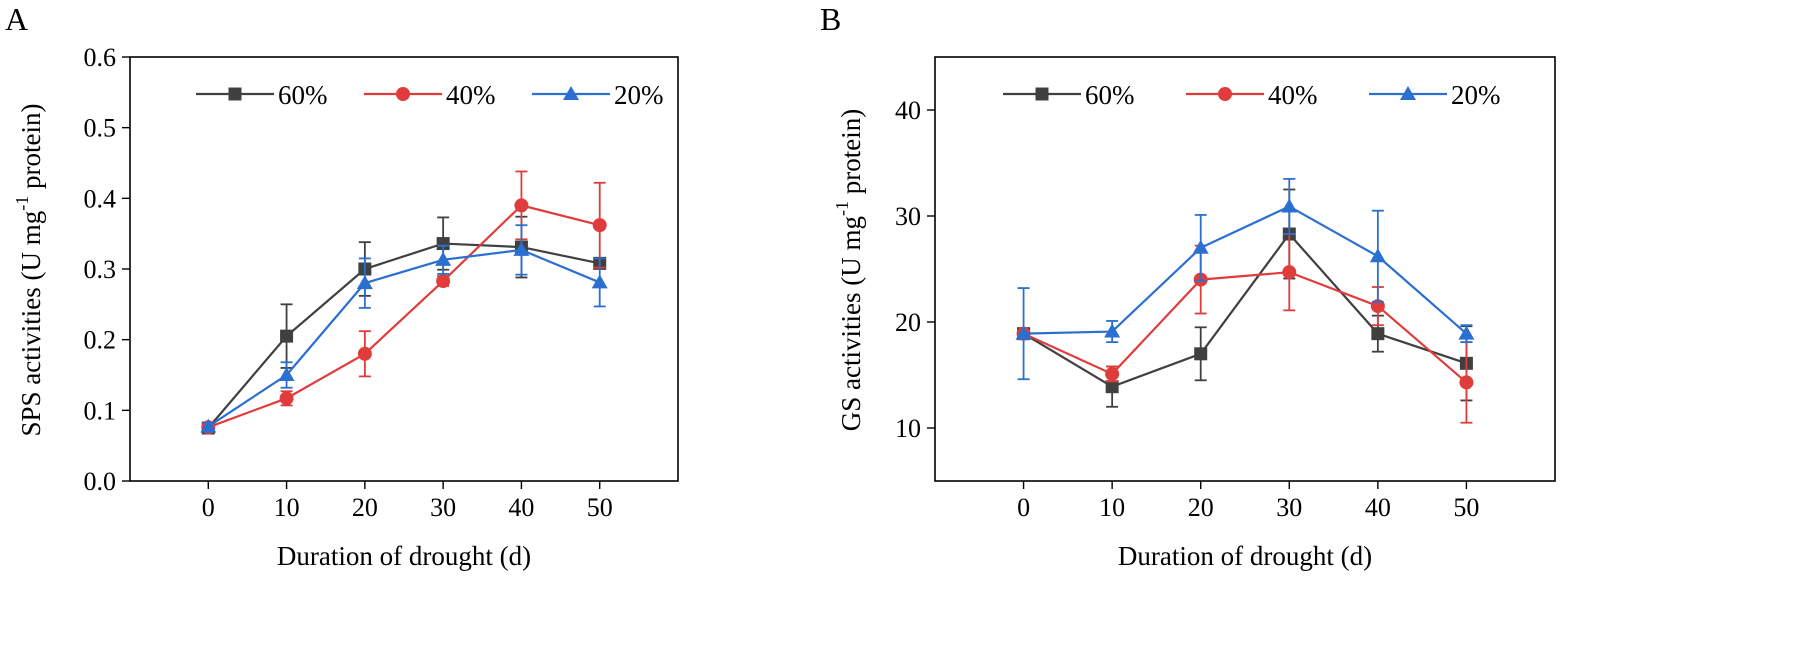  What do you see at coordinates (16, 19) in the screenshot?
I see `panel-label: A` at bounding box center [16, 19].